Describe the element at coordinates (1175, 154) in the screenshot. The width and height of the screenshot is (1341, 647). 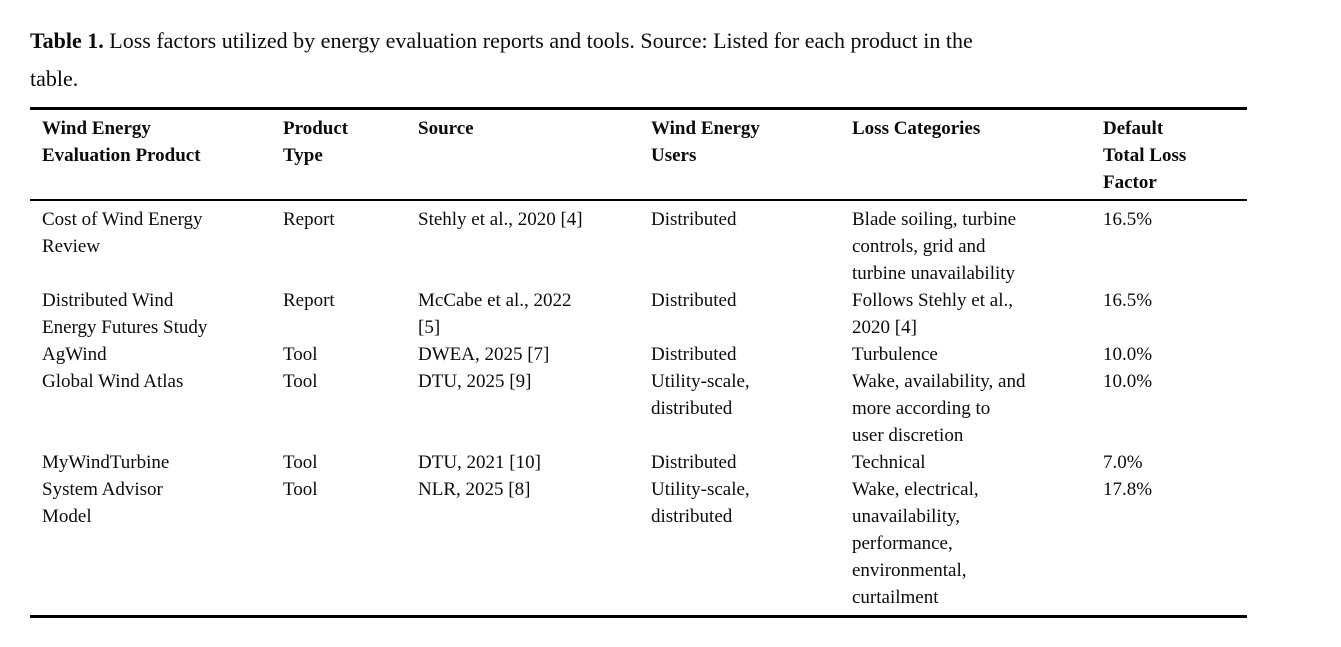
I see `column-header: Default Total Loss Factor` at that location.